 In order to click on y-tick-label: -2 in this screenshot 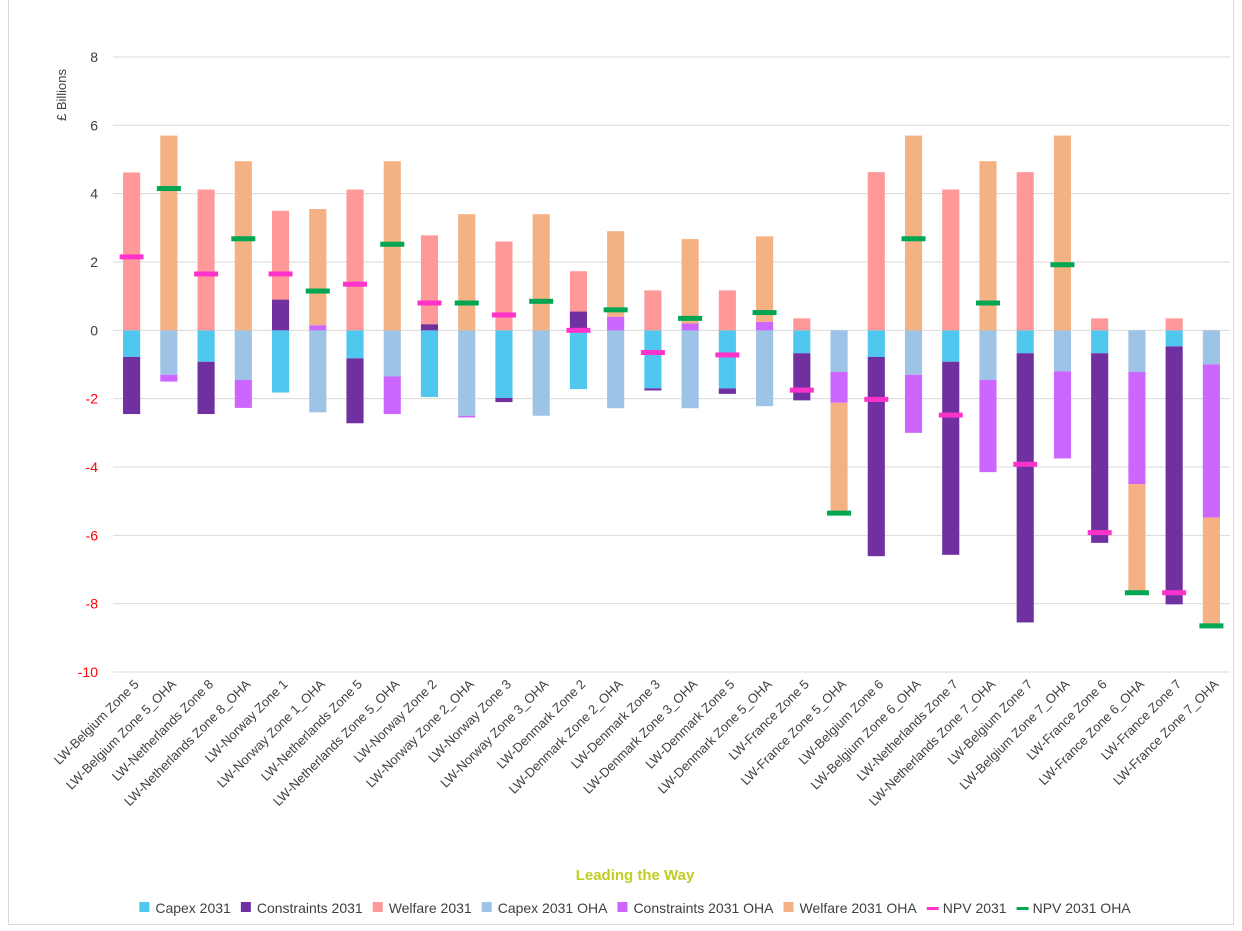, I will do `click(92, 399)`.